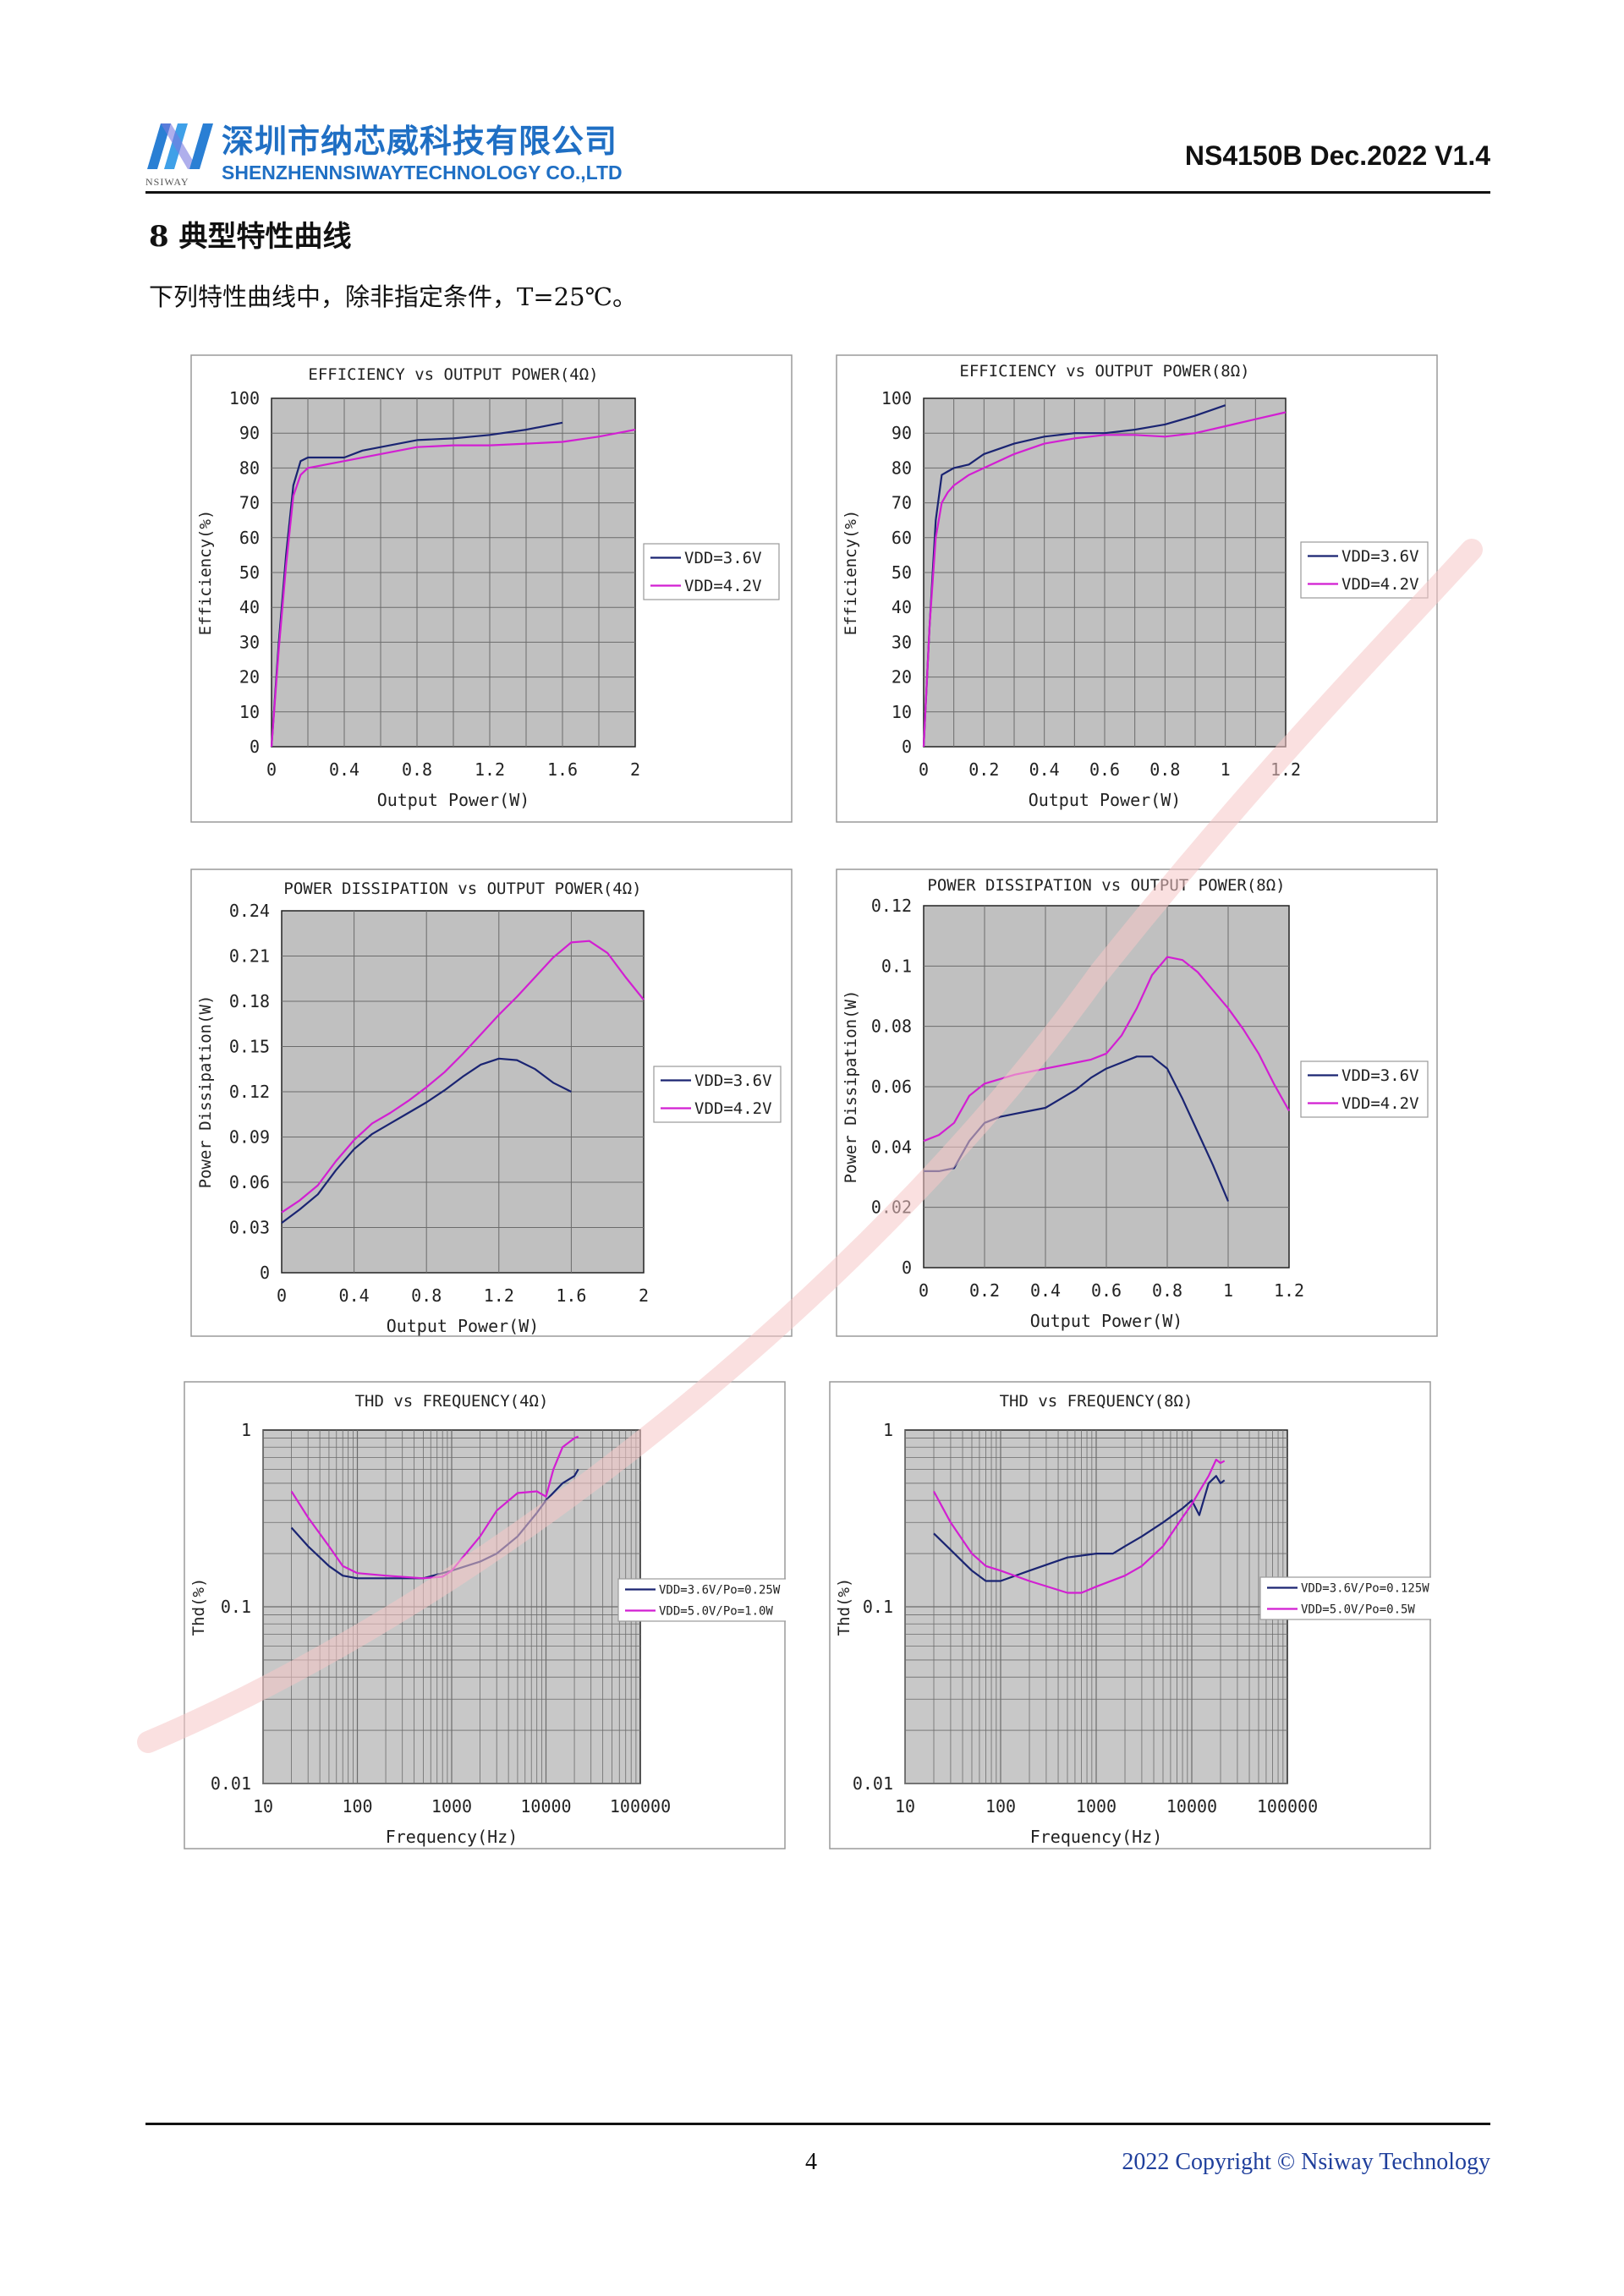 Image resolution: width=1624 pixels, height=2296 pixels. Describe the element at coordinates (892, 1207) in the screenshot. I see `y-tick-label: 0.02` at that location.